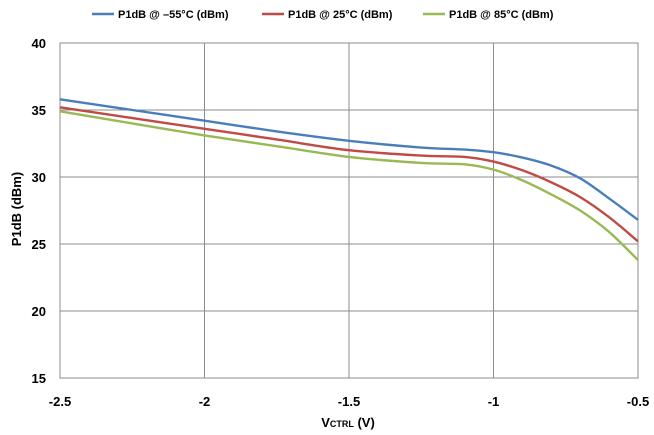  Describe the element at coordinates (39, 211) in the screenshot. I see `y-axis-tick-labels: 15 20 25 30 35 40` at that location.